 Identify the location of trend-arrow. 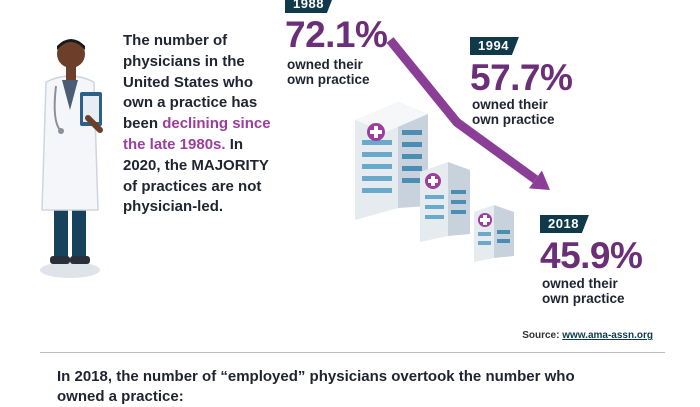
(468, 113).